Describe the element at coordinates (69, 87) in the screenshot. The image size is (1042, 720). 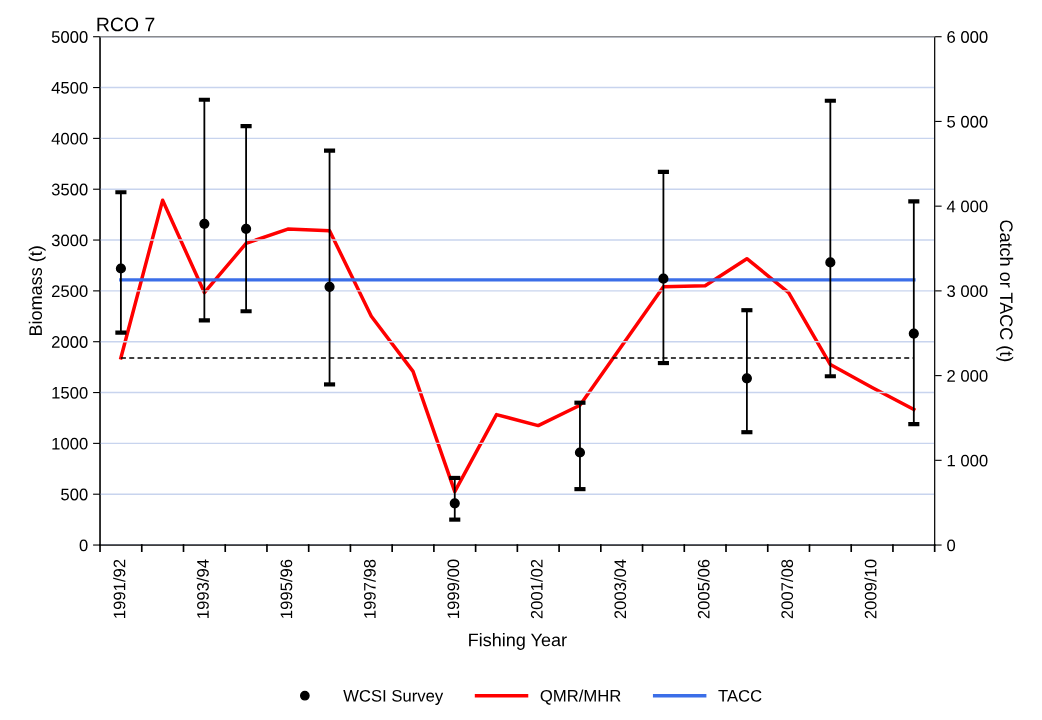
I see `y-tick-label: 4500` at that location.